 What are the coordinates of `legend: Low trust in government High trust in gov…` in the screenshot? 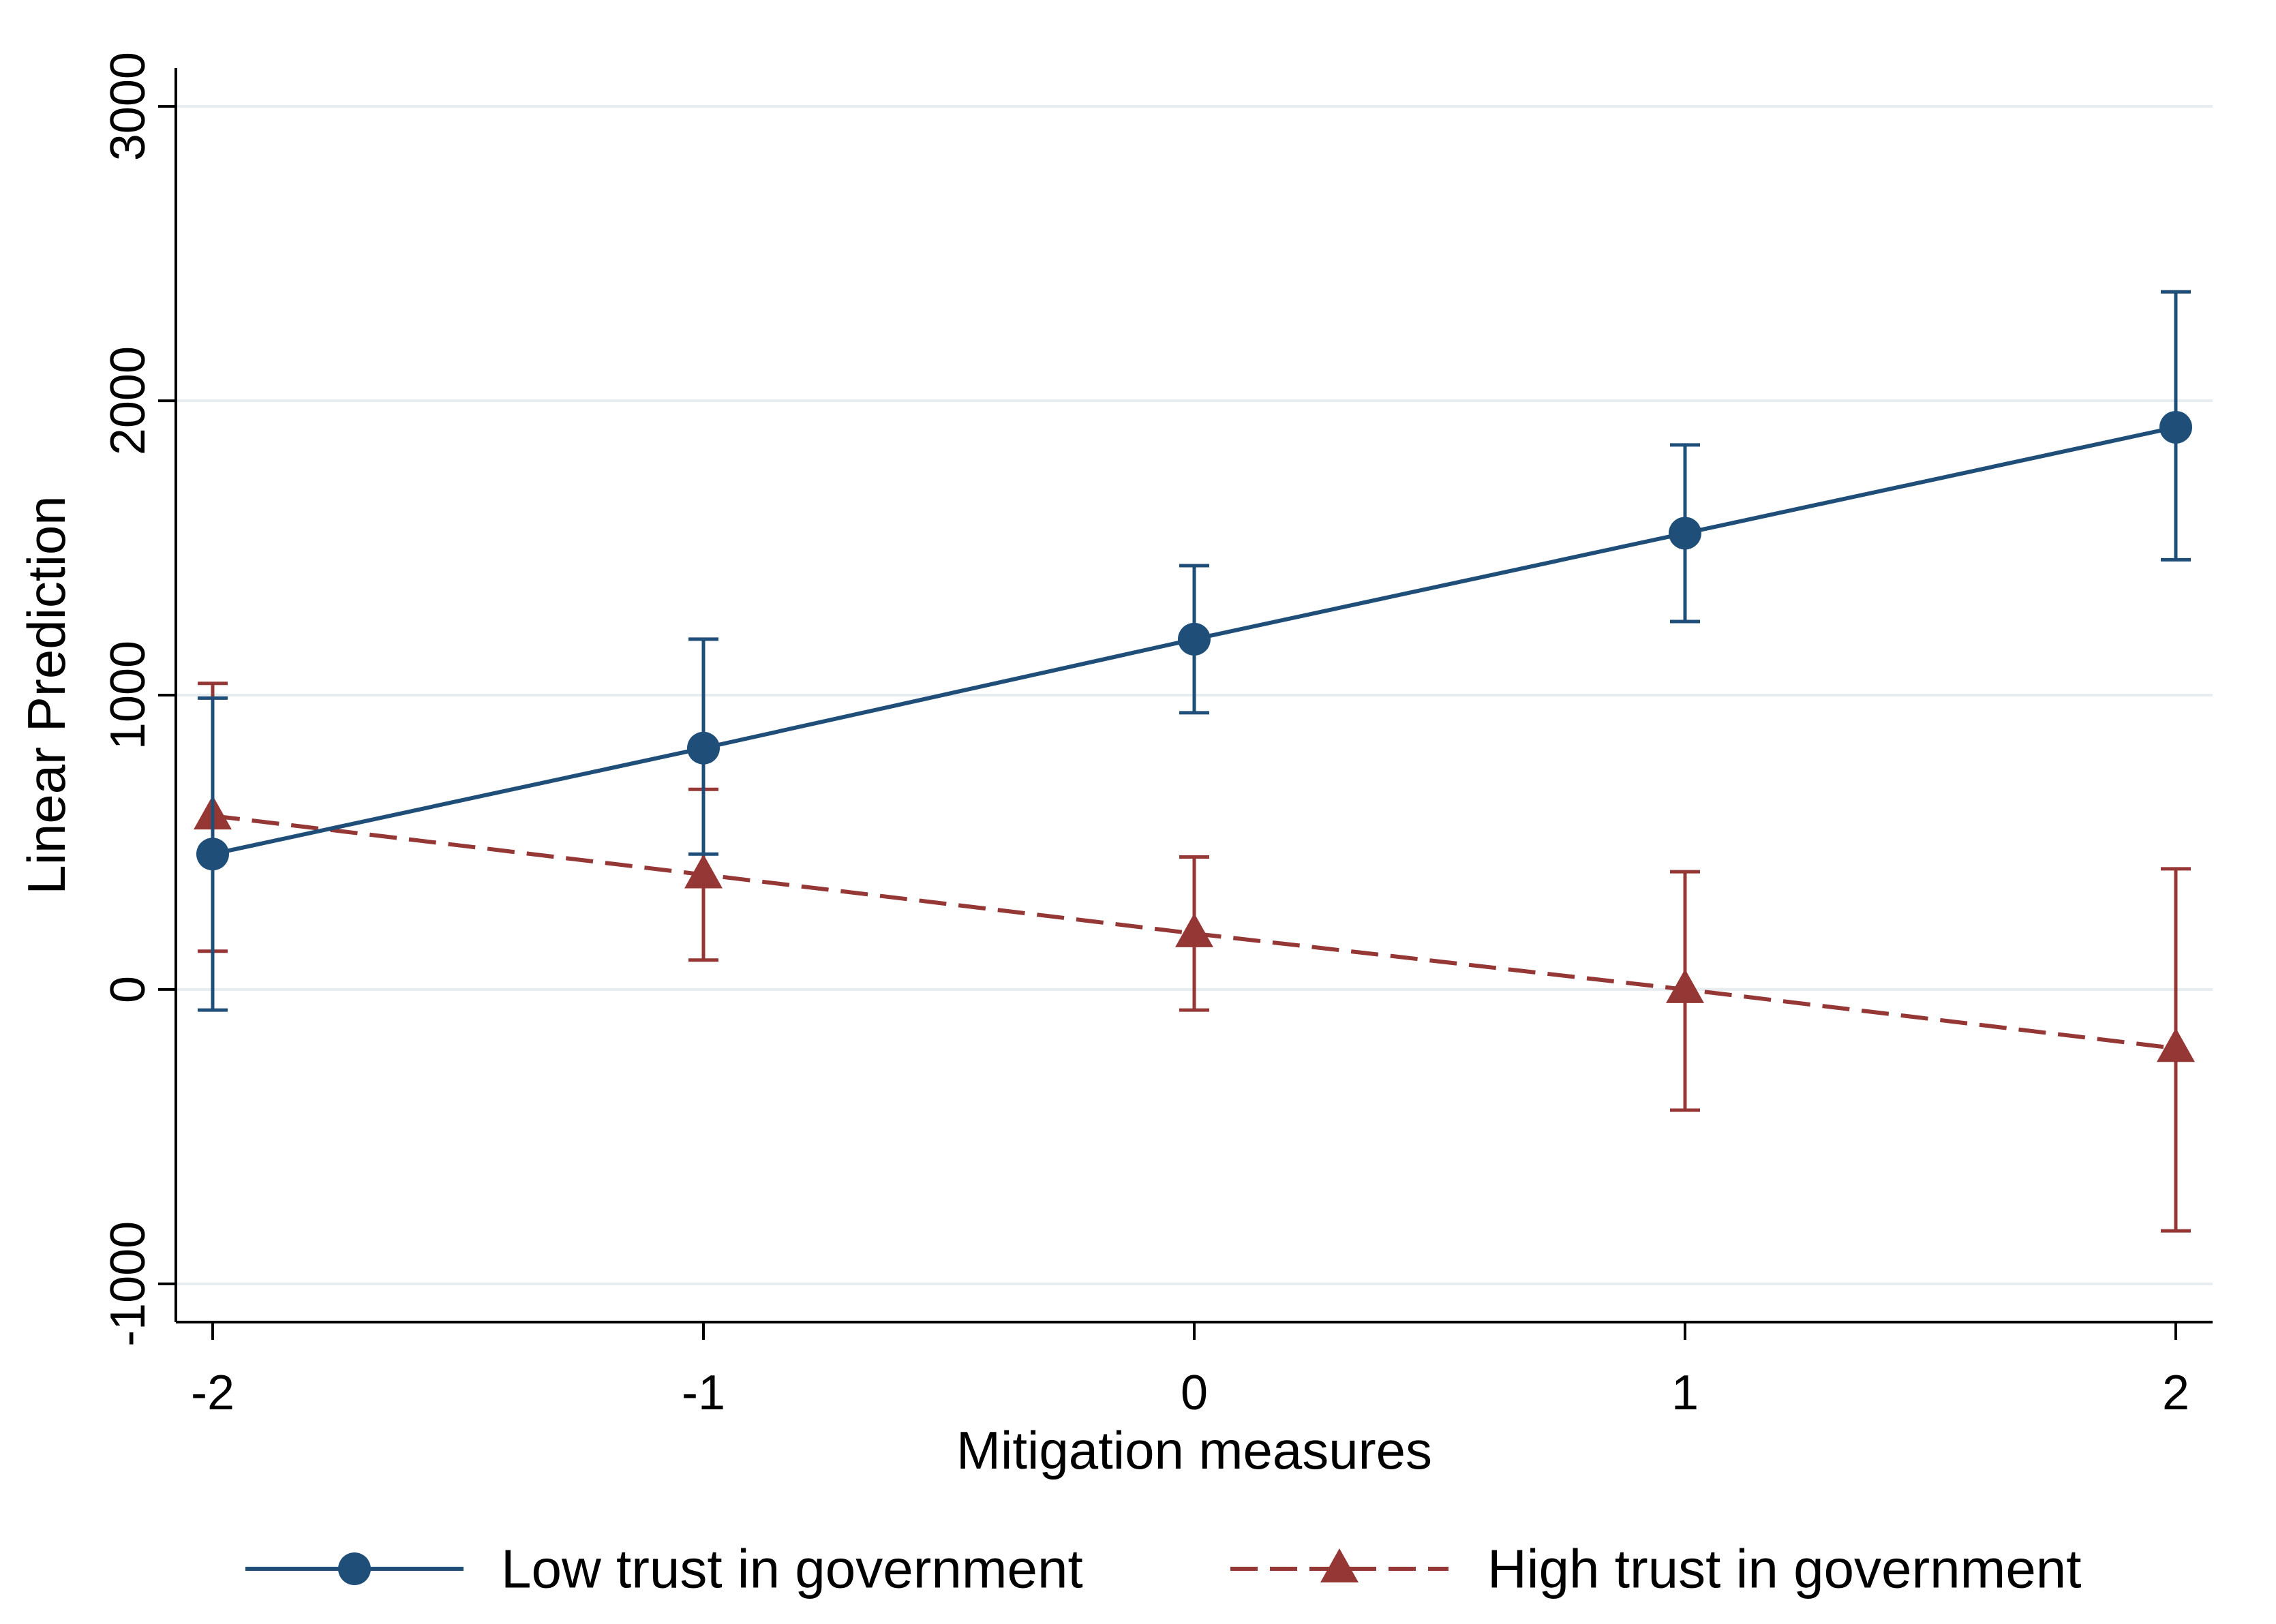 It's located at (1163, 1569).